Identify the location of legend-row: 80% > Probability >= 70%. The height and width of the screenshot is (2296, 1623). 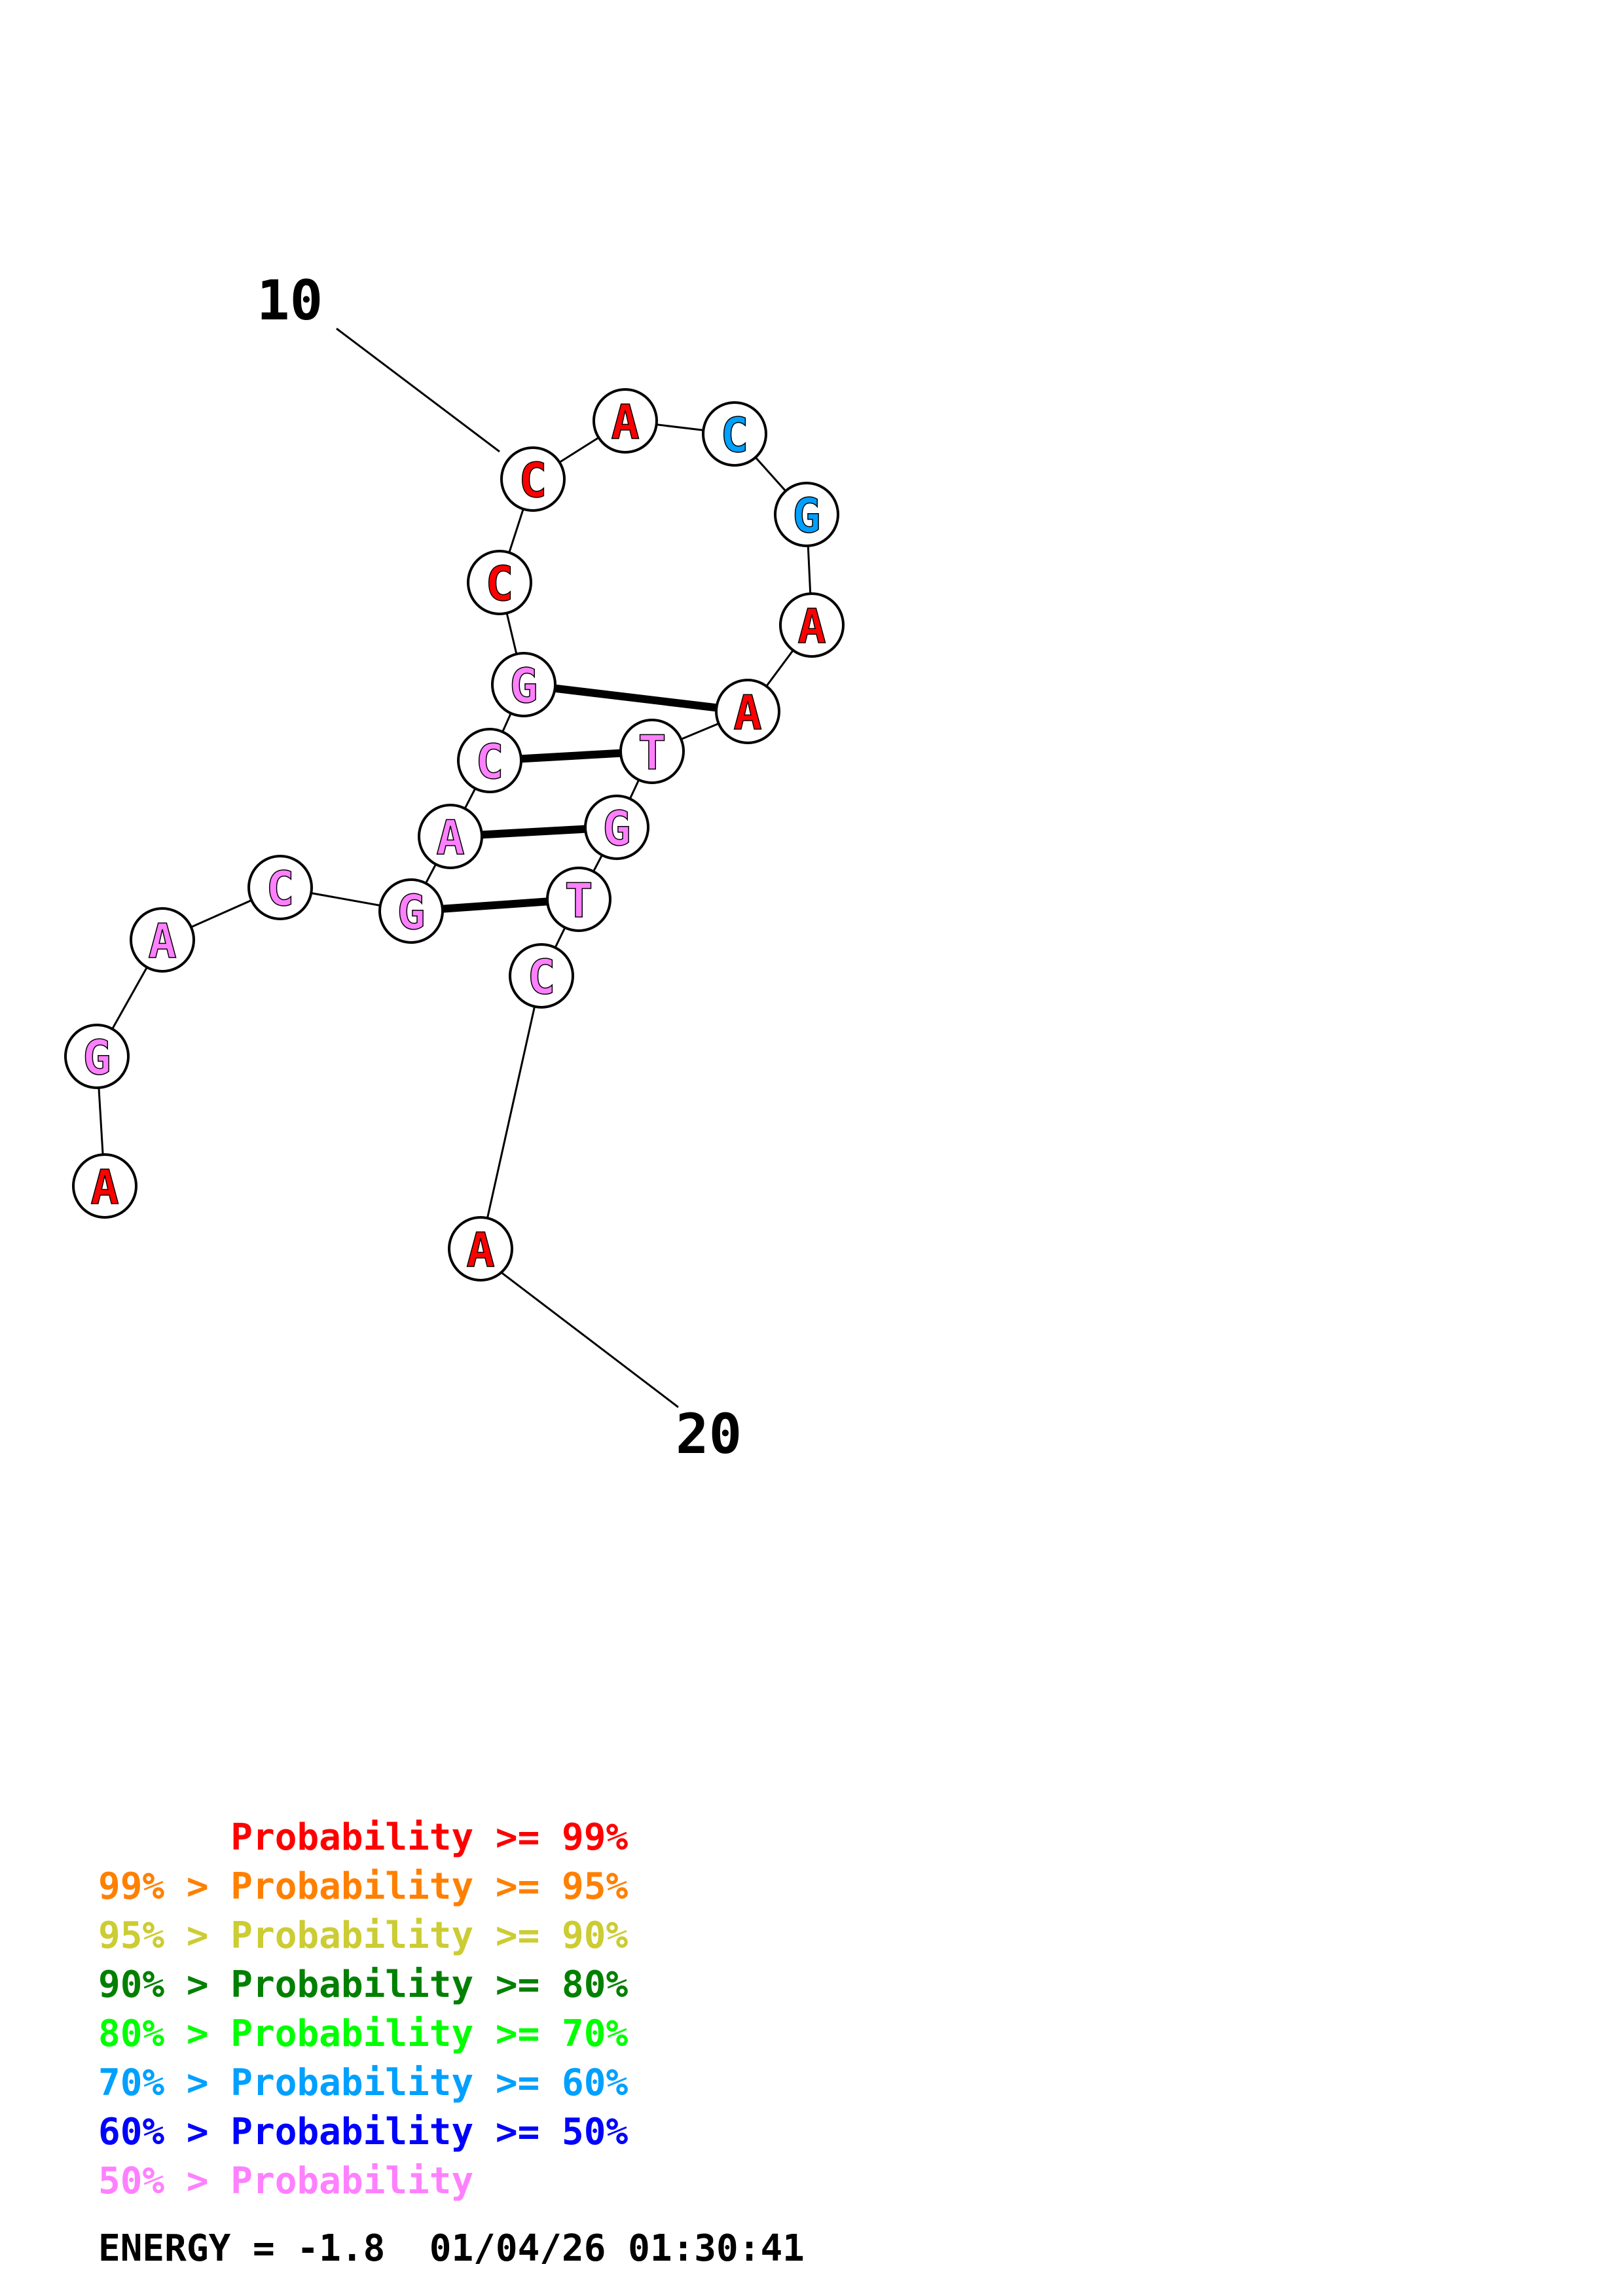
(363, 2034).